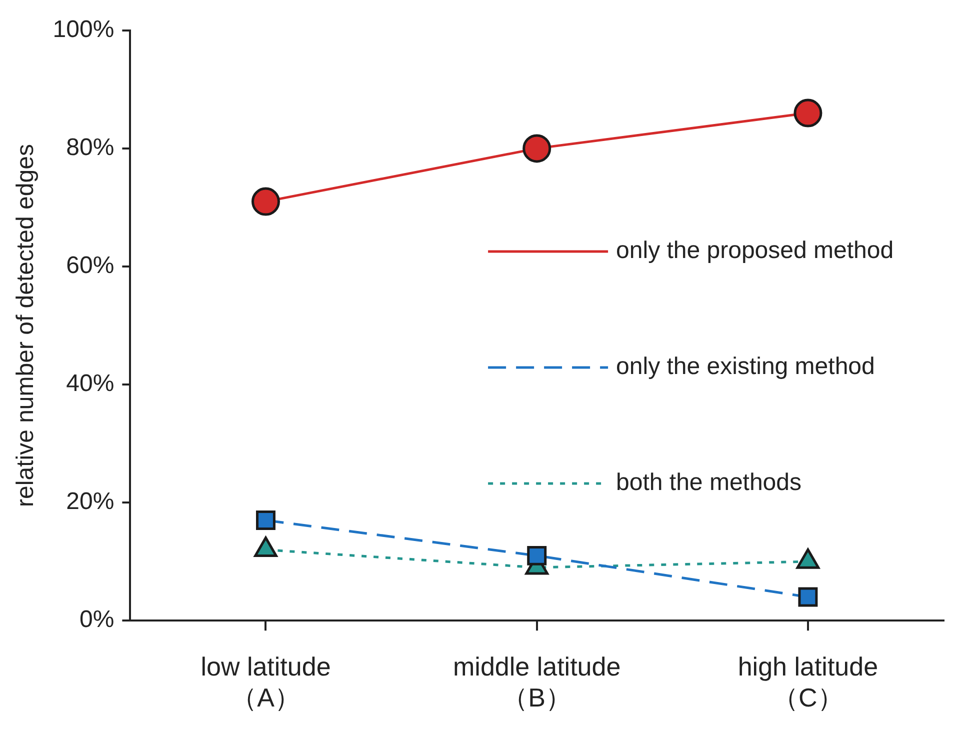  Describe the element at coordinates (537, 682) in the screenshot. I see `x-tick-label: middle latitude （B）` at that location.